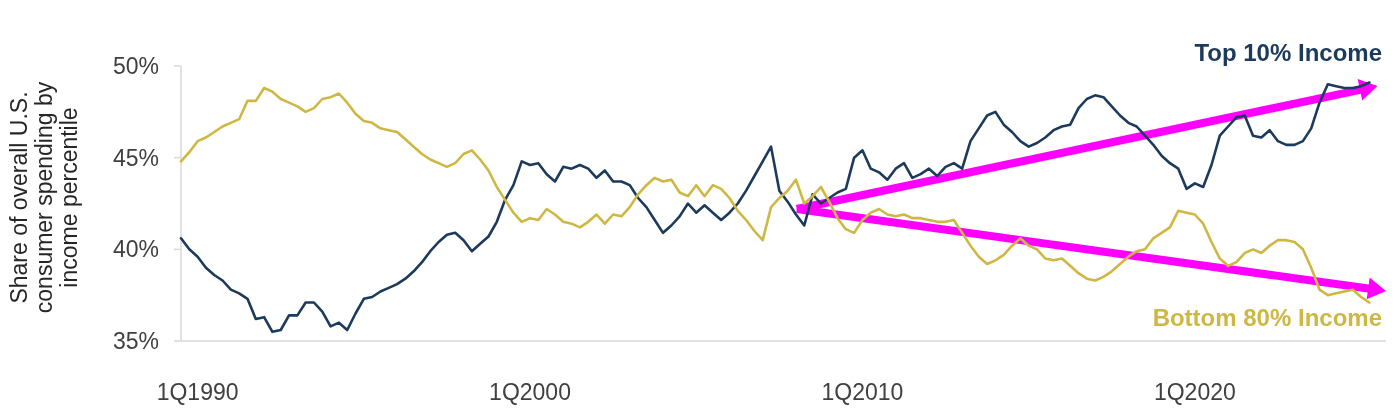 Image resolution: width=1400 pixels, height=418 pixels. What do you see at coordinates (44, 197) in the screenshot?
I see `y-axis-title: Share of overall U.S. consumer spending by income percentile` at bounding box center [44, 197].